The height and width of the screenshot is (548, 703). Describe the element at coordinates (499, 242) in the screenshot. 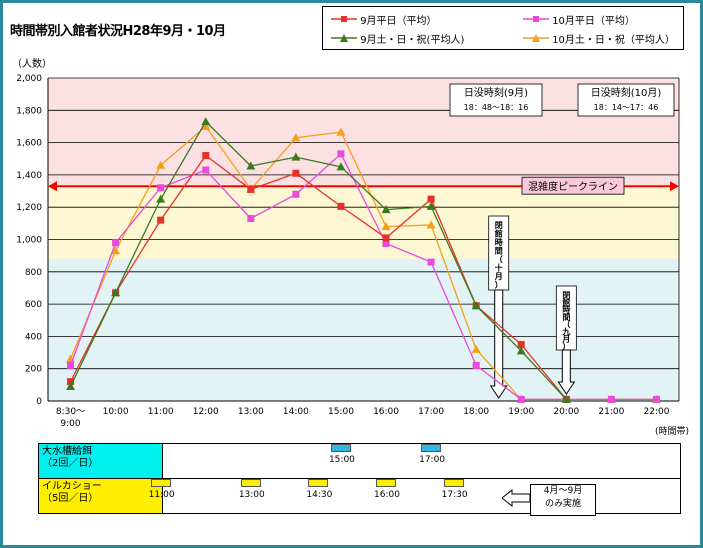

I see `close-oct-char: 時` at that location.